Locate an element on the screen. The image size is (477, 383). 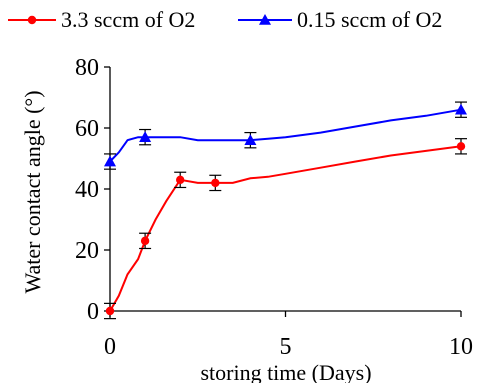
legend: 3.3 sccm of O2 0.15 sccm of O2 is located at coordinates (225, 19).